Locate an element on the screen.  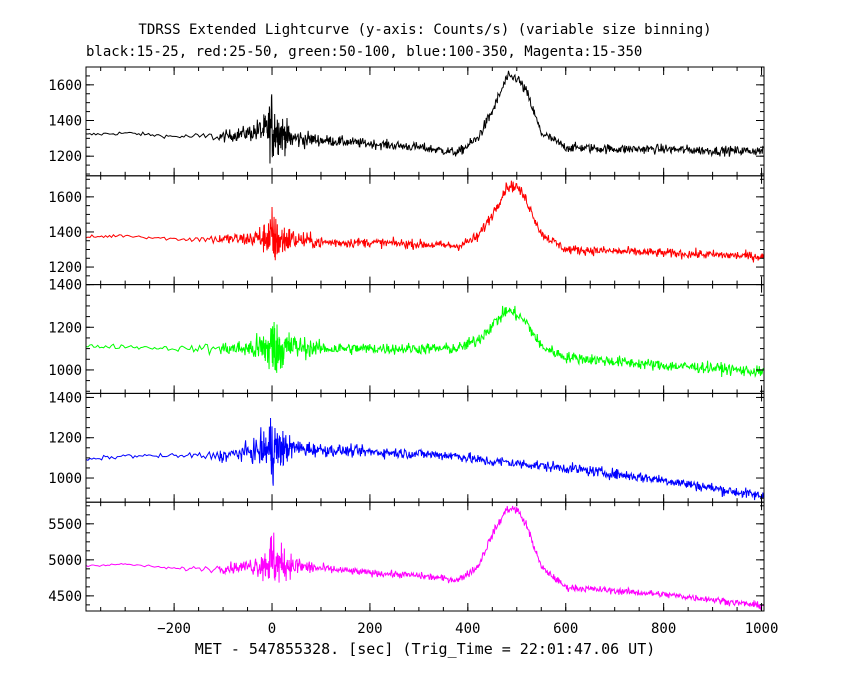
y-tick-label-2-0: 1000 is located at coordinates (65, 371).